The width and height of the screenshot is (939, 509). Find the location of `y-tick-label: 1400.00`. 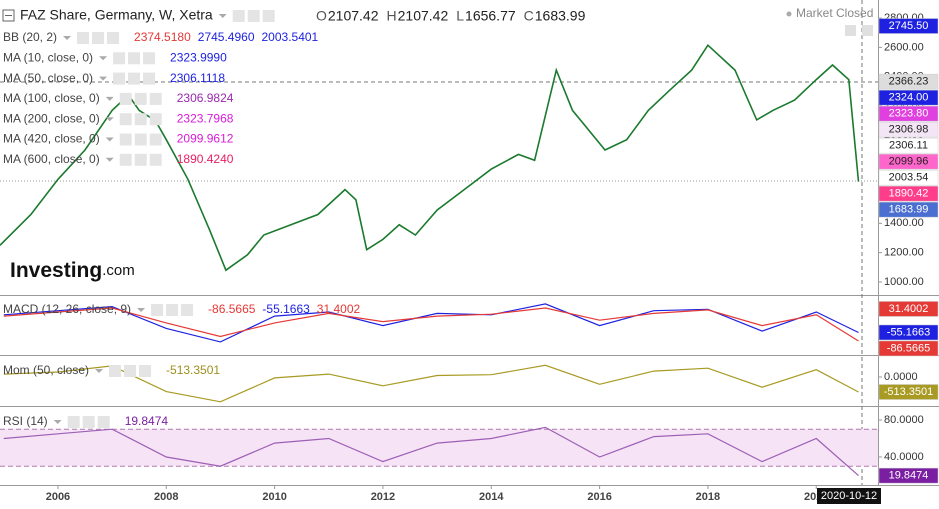

y-tick-label: 1400.00 is located at coordinates (904, 223).